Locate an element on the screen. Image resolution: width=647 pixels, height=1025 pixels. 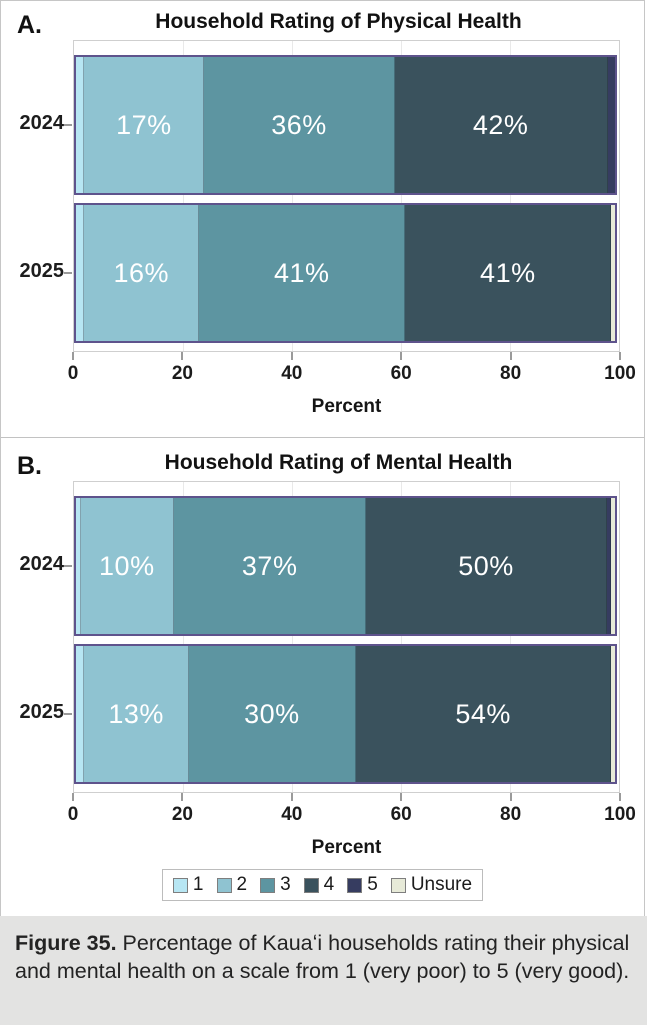
segment-2: 10% is located at coordinates (127, 566).